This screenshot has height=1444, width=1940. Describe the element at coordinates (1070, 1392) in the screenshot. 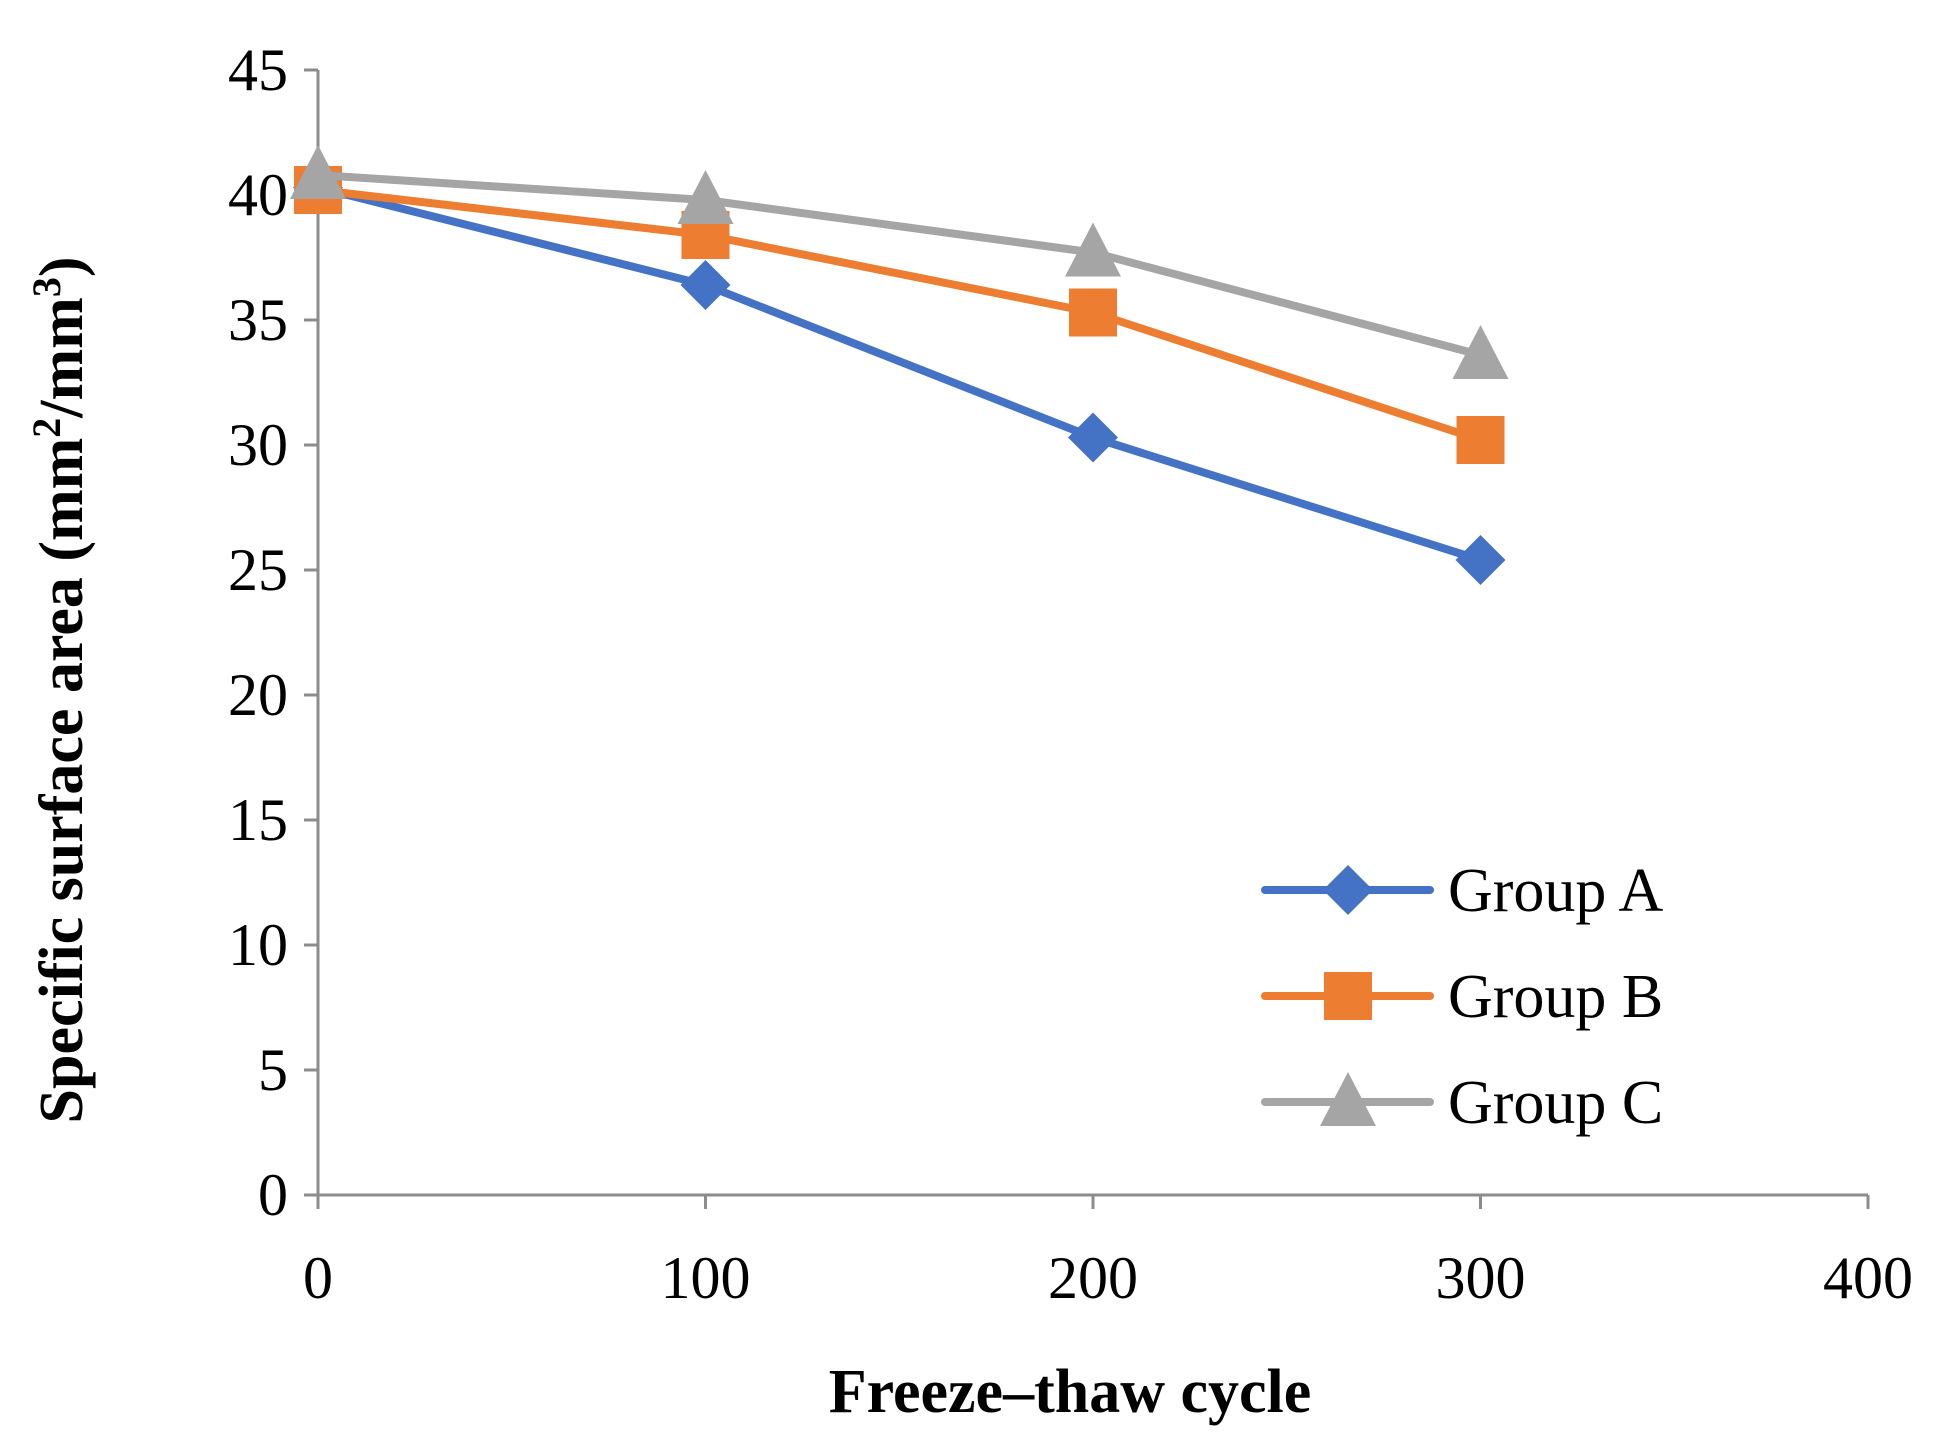

I see `x-axis-title: Freeze–thaw cycle` at that location.